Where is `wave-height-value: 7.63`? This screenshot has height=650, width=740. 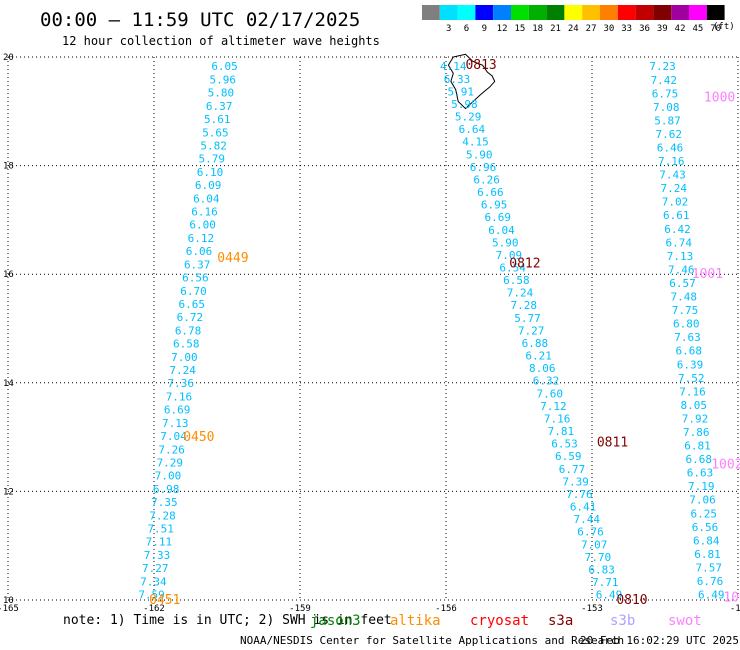 wave-height-value: 7.63 is located at coordinates (687, 337).